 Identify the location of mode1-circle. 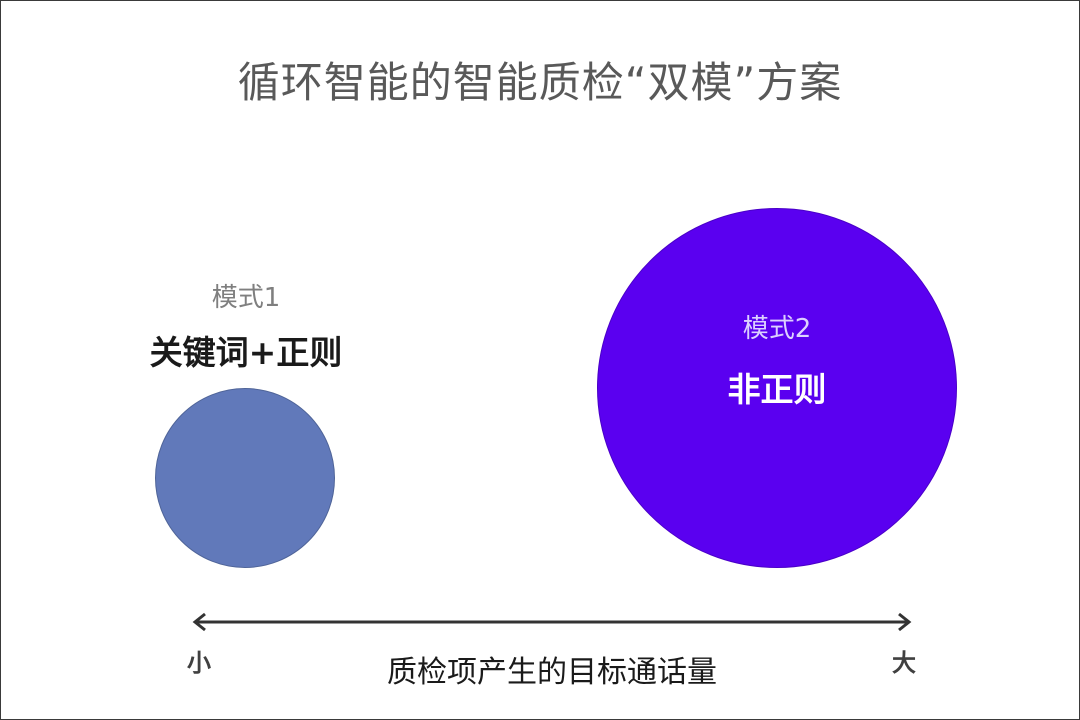
(245, 478).